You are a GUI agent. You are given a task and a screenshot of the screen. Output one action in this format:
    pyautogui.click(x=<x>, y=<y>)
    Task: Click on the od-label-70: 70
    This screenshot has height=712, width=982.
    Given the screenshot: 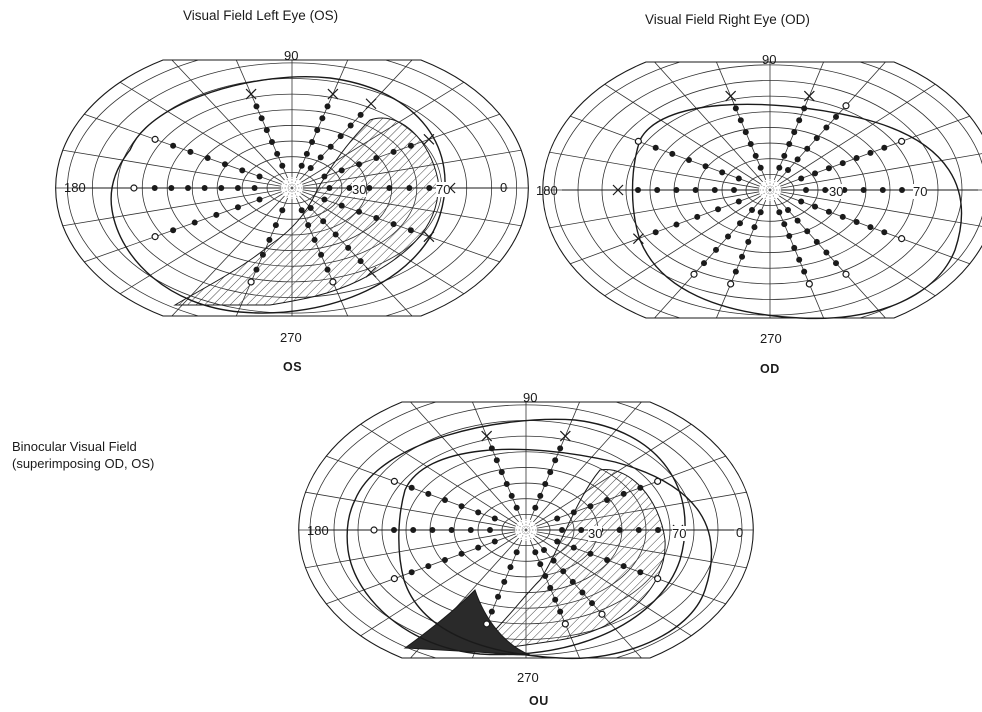 What is the action you would take?
    pyautogui.click(x=920, y=191)
    